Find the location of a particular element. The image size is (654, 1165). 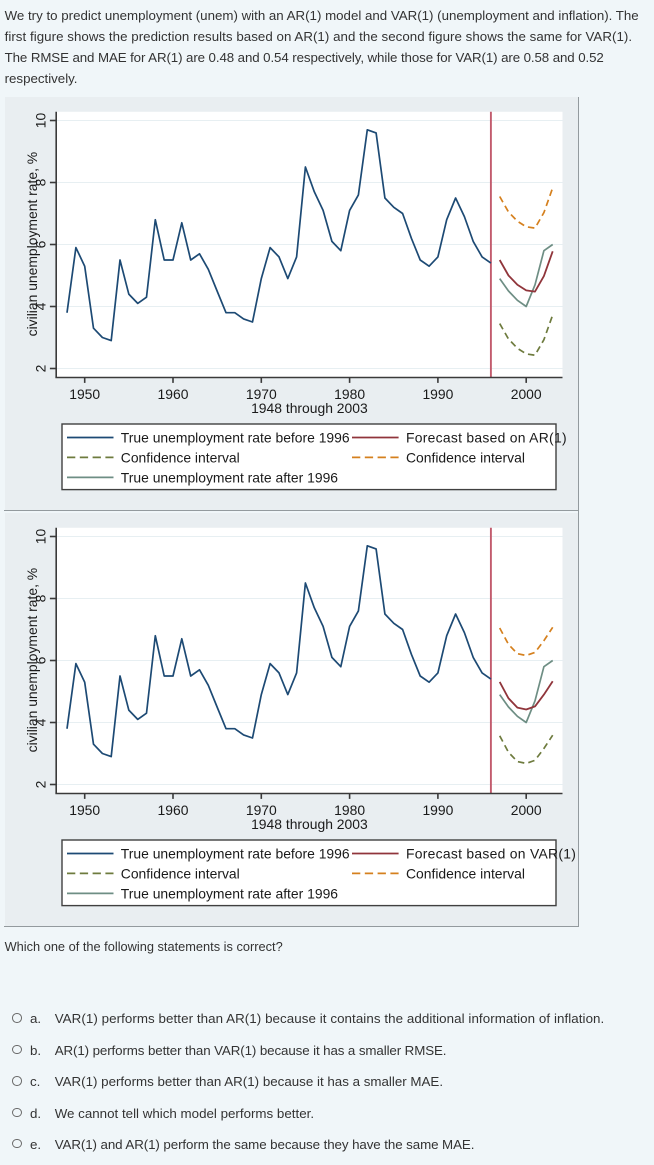

svg-text: Forecast based on VAR(1) is located at coordinates (491, 853).